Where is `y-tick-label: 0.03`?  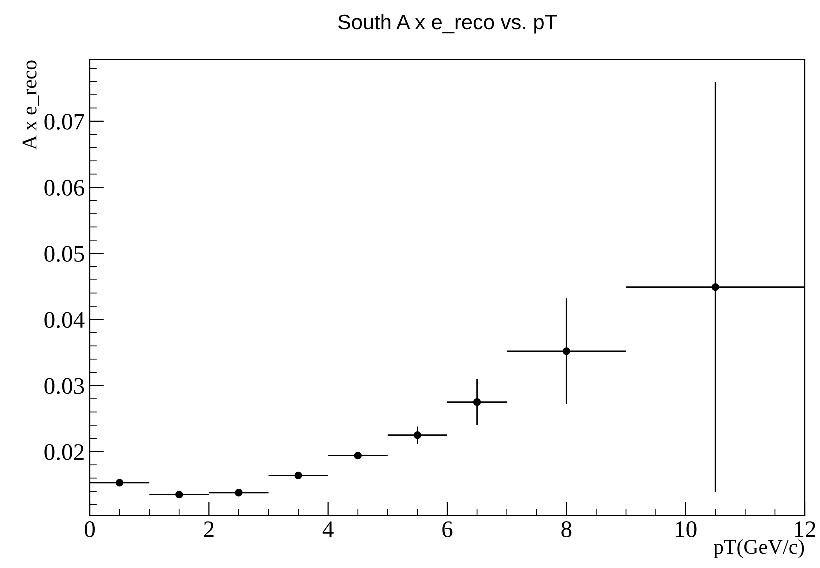 y-tick-label: 0.03 is located at coordinates (64, 386).